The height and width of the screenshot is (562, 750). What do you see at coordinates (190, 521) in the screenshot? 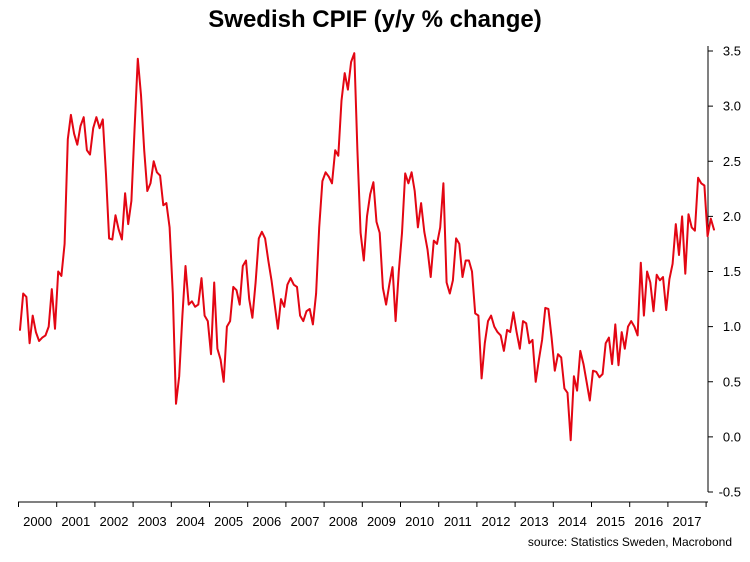
I see `x-tick-label: 2004` at bounding box center [190, 521].